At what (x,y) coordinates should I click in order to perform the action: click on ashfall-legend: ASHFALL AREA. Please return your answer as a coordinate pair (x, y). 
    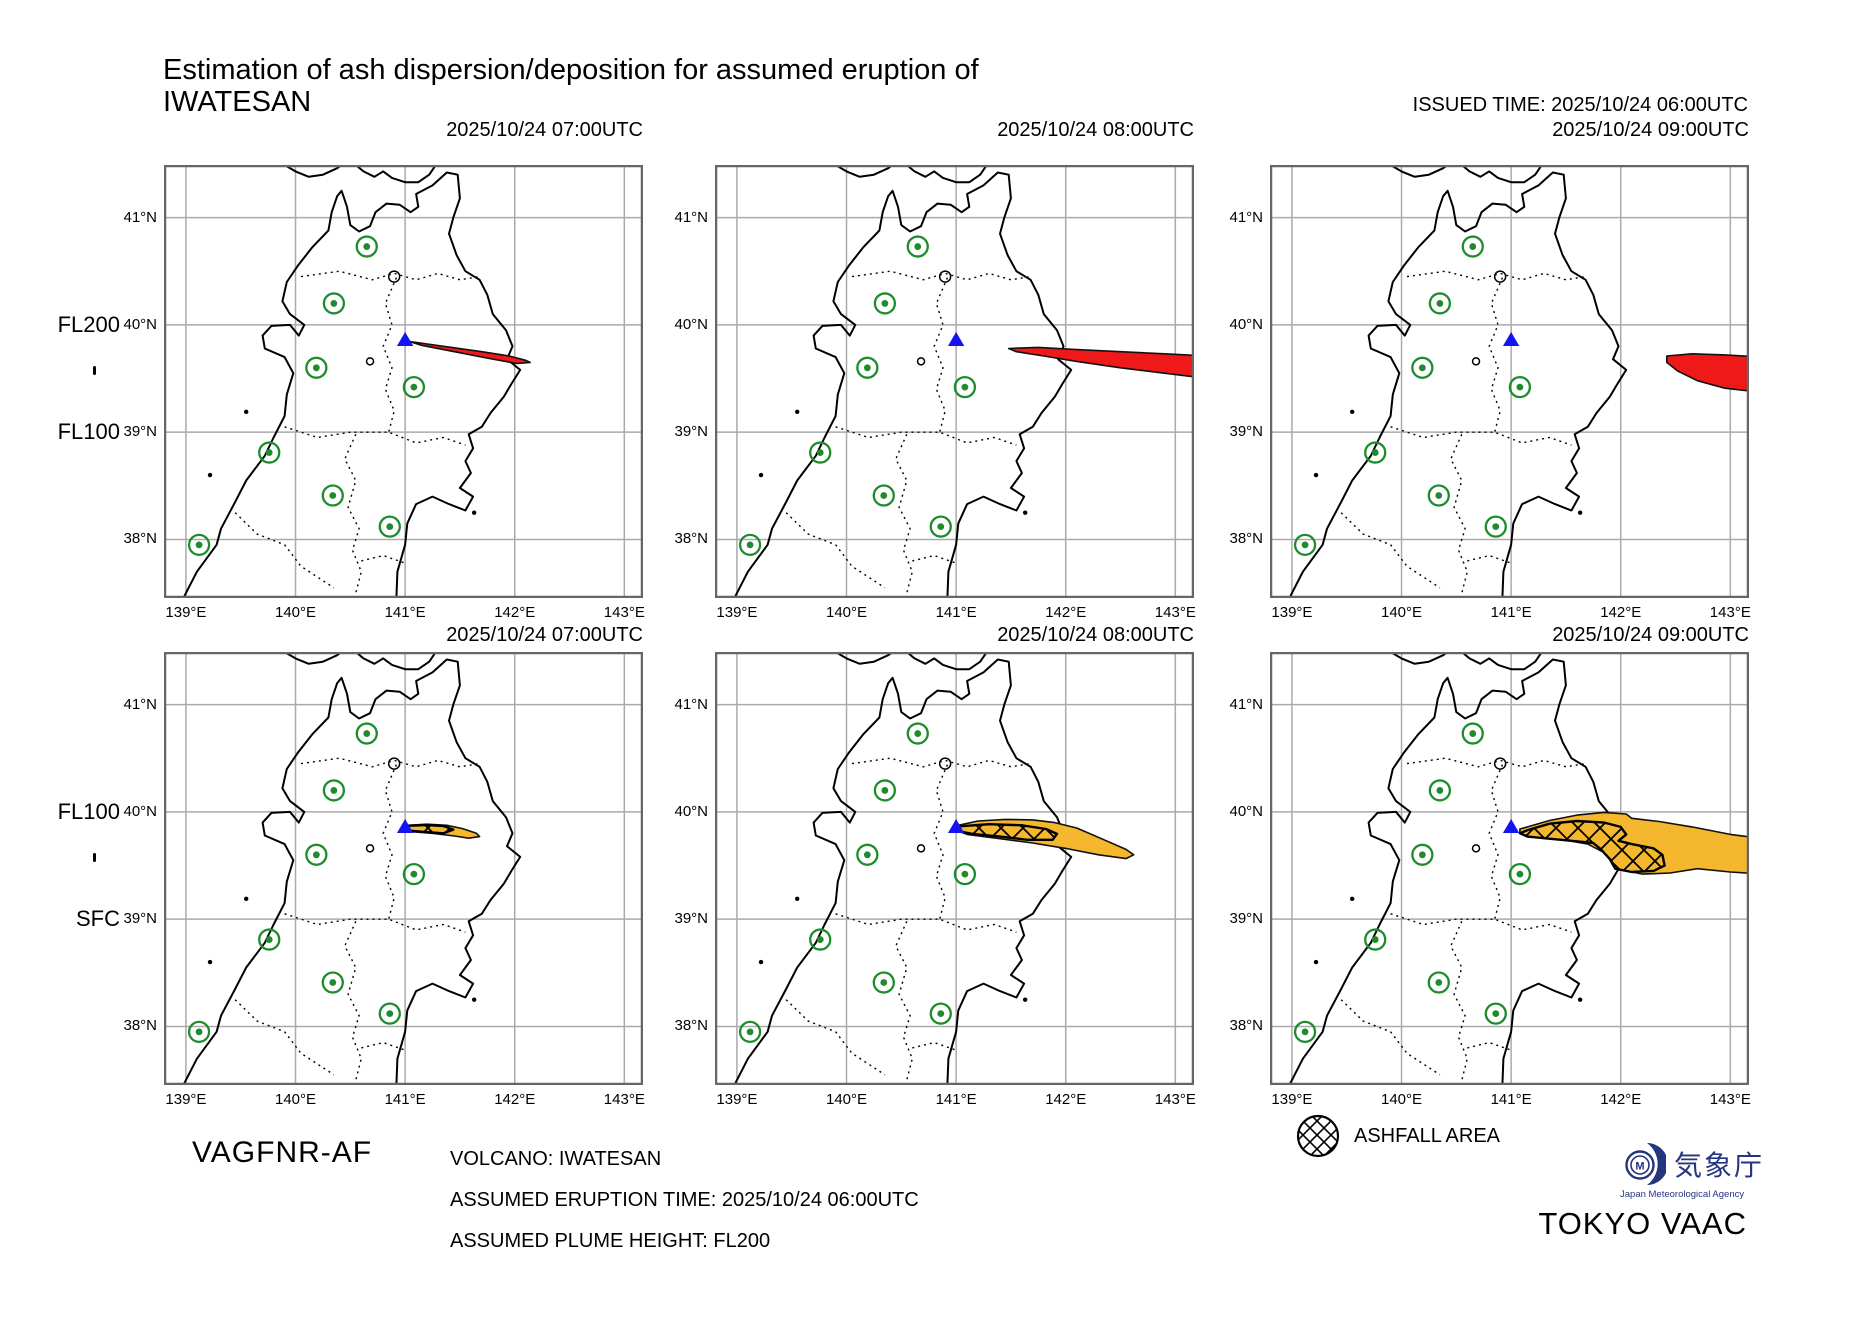
    Looking at the image, I should click on (1398, 1136).